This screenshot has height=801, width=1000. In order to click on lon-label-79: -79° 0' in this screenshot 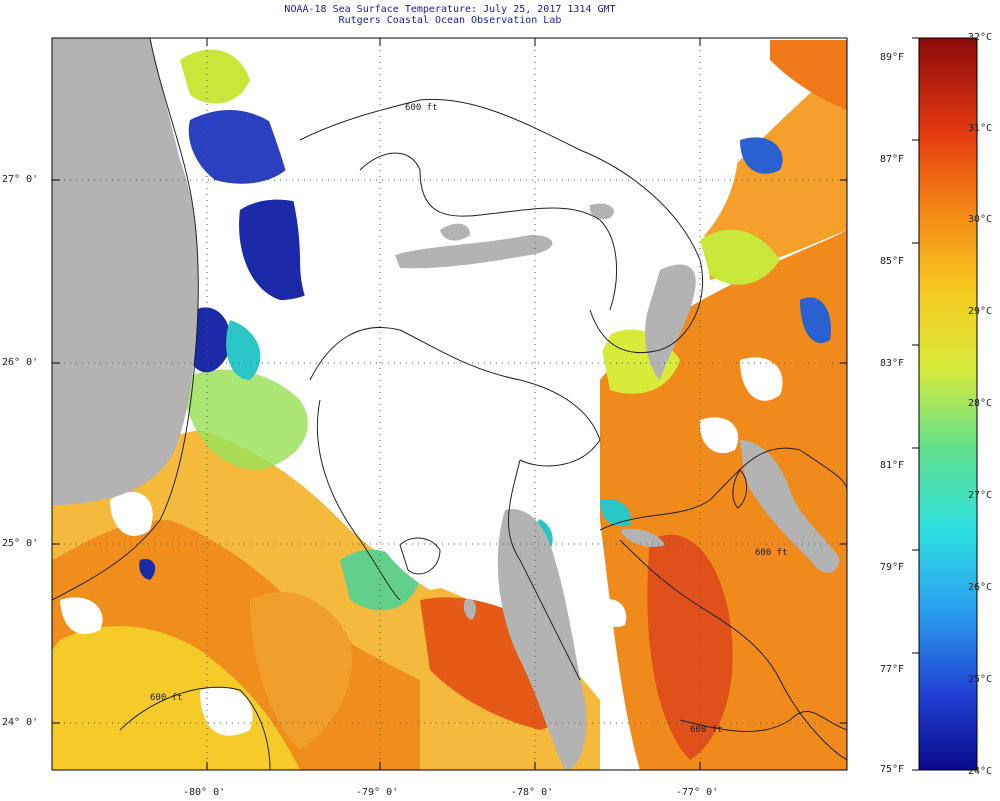, I will do `click(377, 792)`.